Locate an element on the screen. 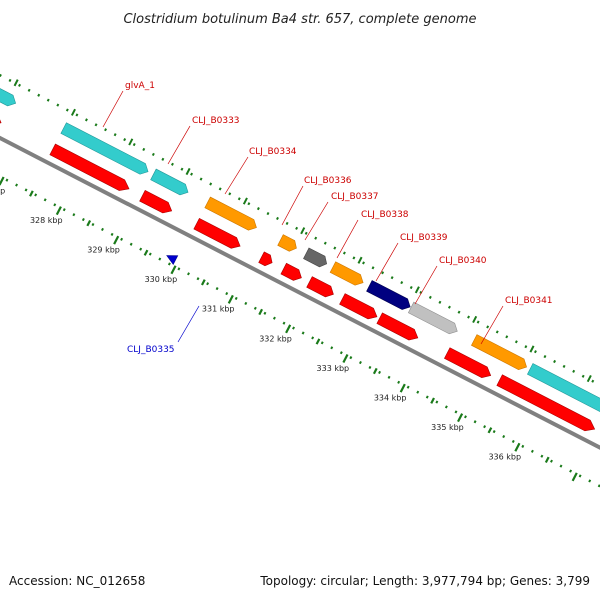 The width and height of the screenshot is (600, 600). leader-CLJ_B0340 is located at coordinates (426, 285).